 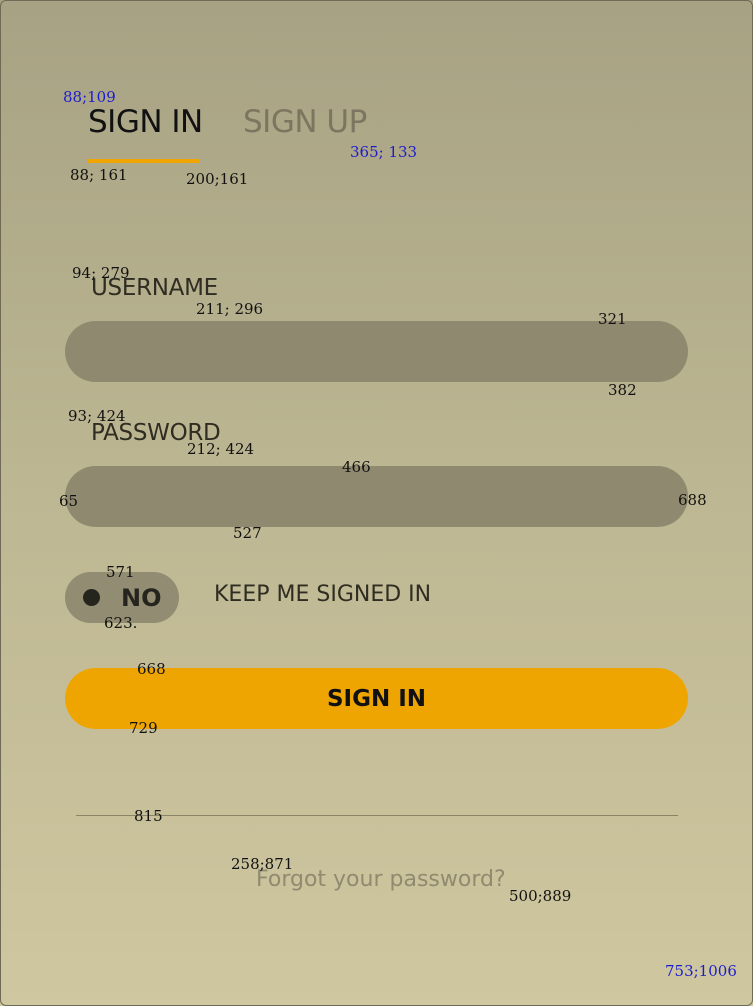 What do you see at coordinates (381, 879) in the screenshot?
I see `forgot-password-link: Forgot your password?` at bounding box center [381, 879].